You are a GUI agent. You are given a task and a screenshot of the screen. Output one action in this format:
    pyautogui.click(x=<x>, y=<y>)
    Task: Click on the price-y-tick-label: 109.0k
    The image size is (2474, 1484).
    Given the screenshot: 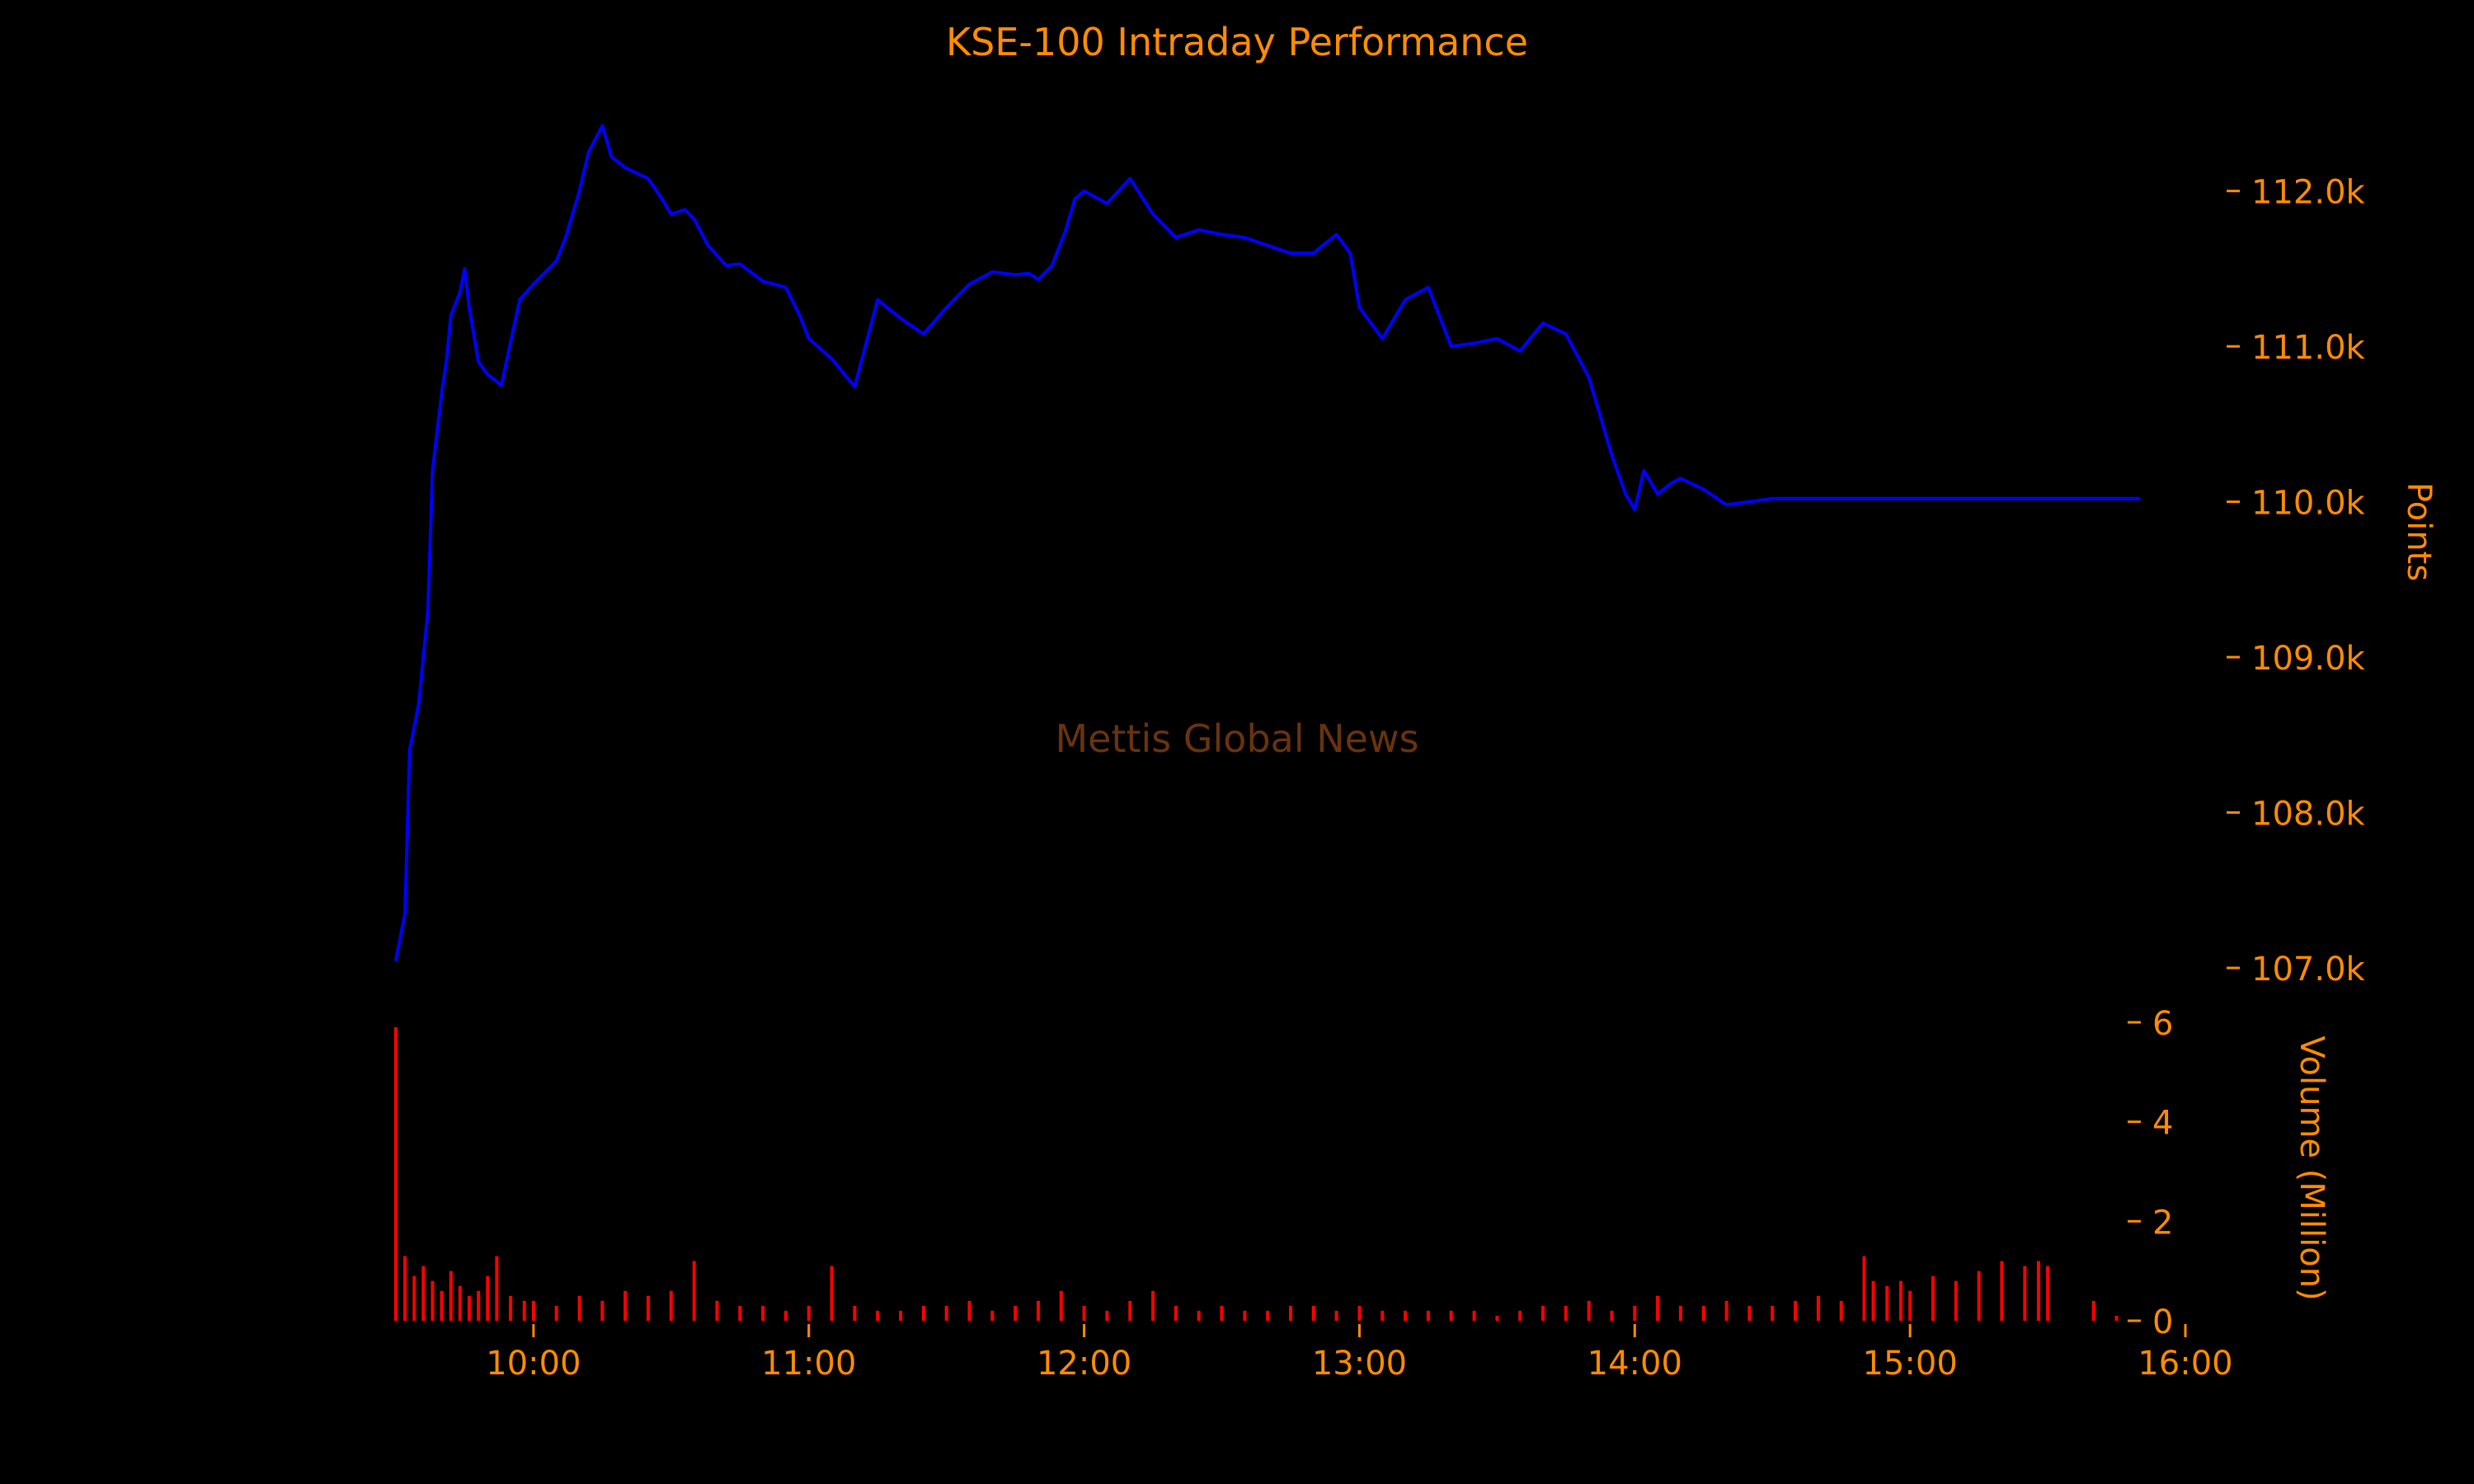 What is the action you would take?
    pyautogui.click(x=2308, y=659)
    